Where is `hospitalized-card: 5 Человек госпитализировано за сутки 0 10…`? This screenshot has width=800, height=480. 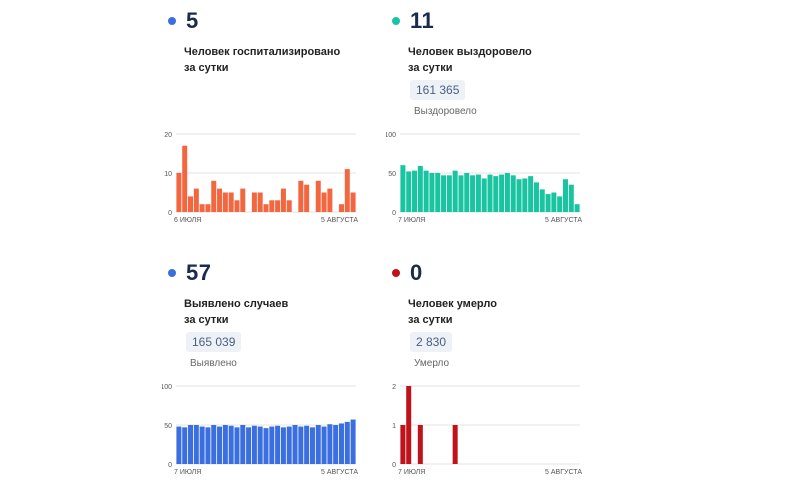
hospitalized-card: 5 Человек госпитализировано за сутки 0 10… is located at coordinates (272, 120).